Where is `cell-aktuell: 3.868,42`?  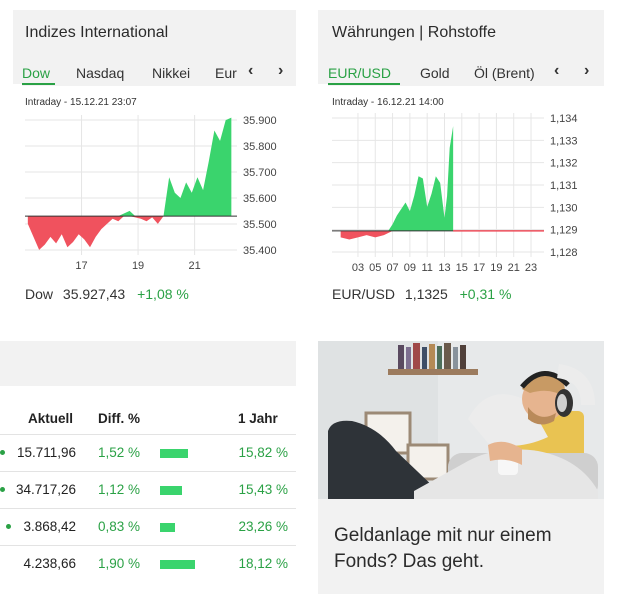 cell-aktuell: 3.868,42 is located at coordinates (49, 526).